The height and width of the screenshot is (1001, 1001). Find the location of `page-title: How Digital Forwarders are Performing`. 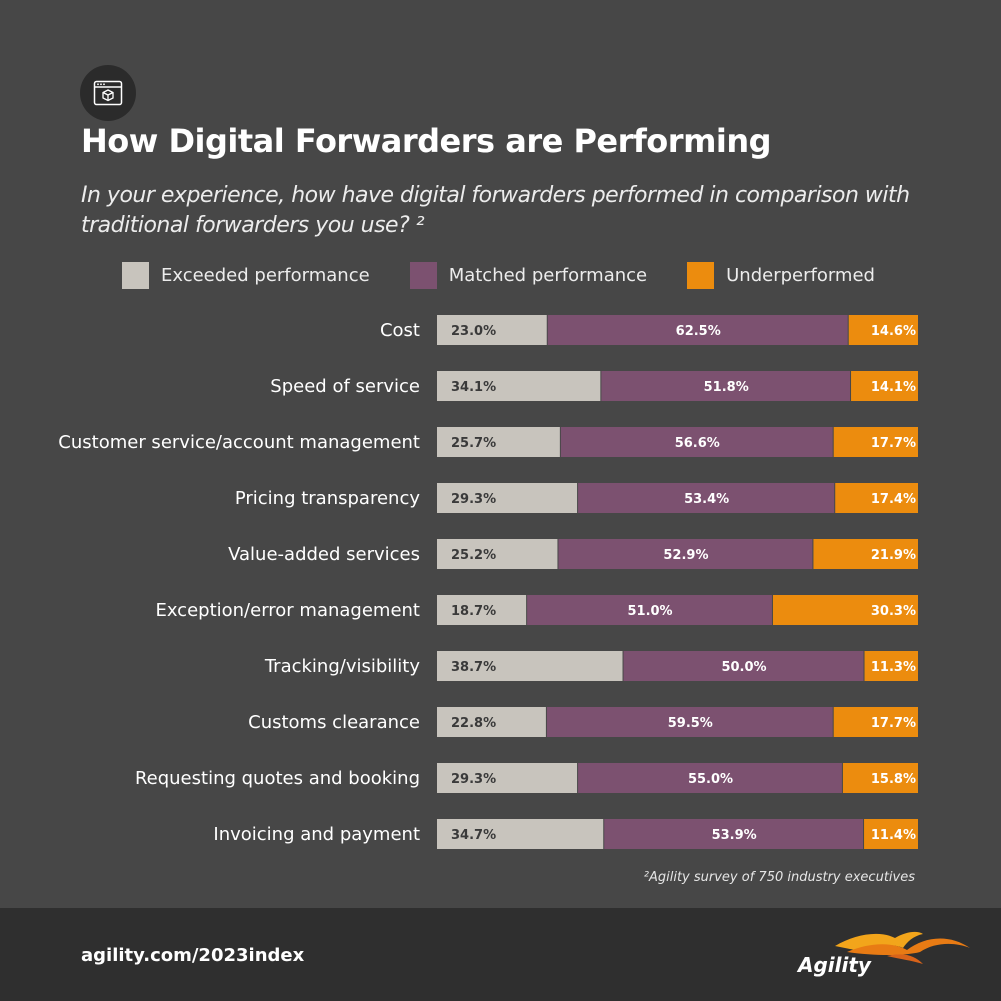

page-title: How Digital Forwarders are Performing is located at coordinates (426, 141).